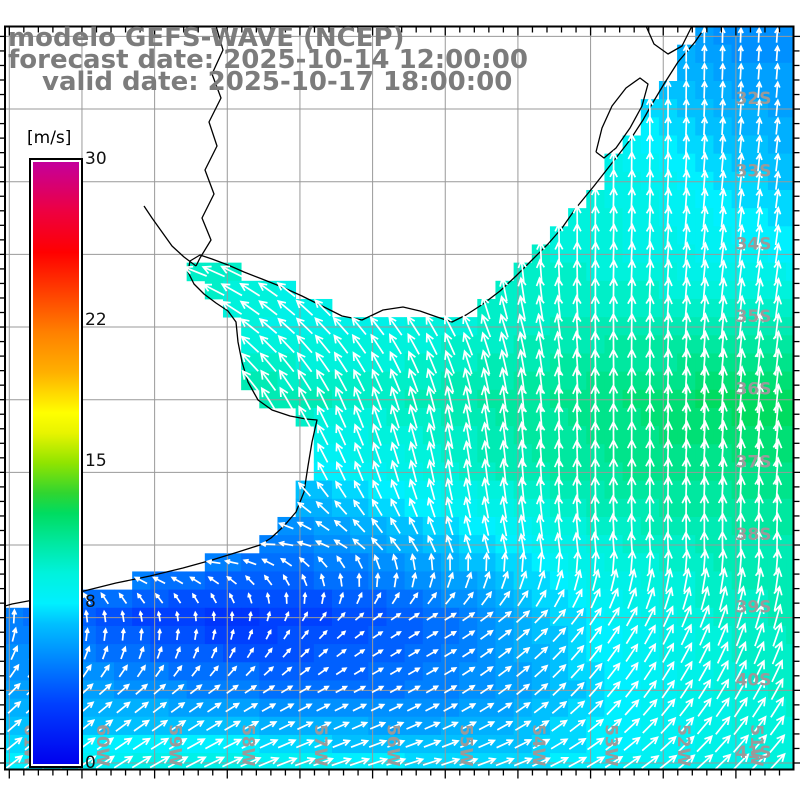  Describe the element at coordinates (96, 320) in the screenshot. I see `colorbar-tick-label: 22` at that location.